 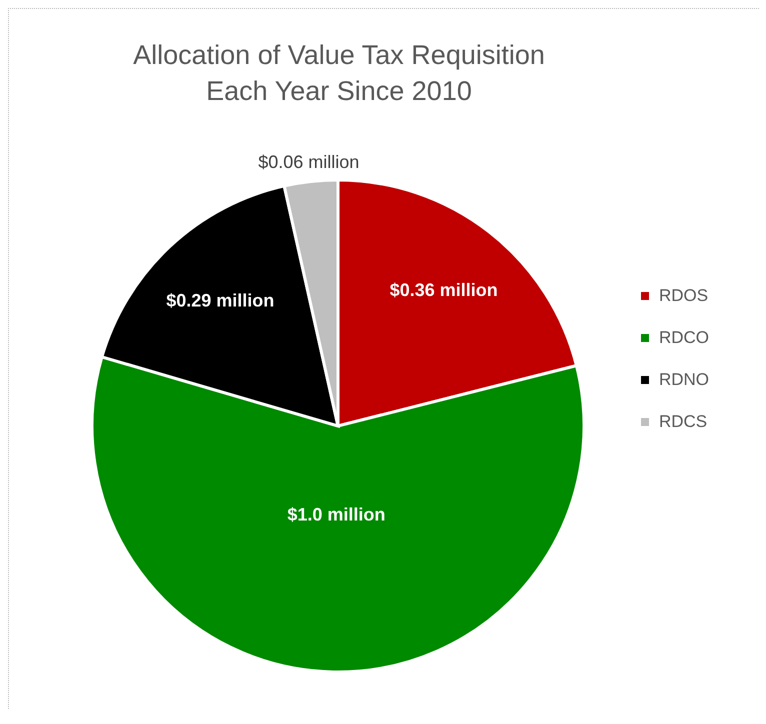 What do you see at coordinates (339, 73) in the screenshot?
I see `chart-title: Allocation of Value Tax Requisition Each Year Since 2010` at bounding box center [339, 73].